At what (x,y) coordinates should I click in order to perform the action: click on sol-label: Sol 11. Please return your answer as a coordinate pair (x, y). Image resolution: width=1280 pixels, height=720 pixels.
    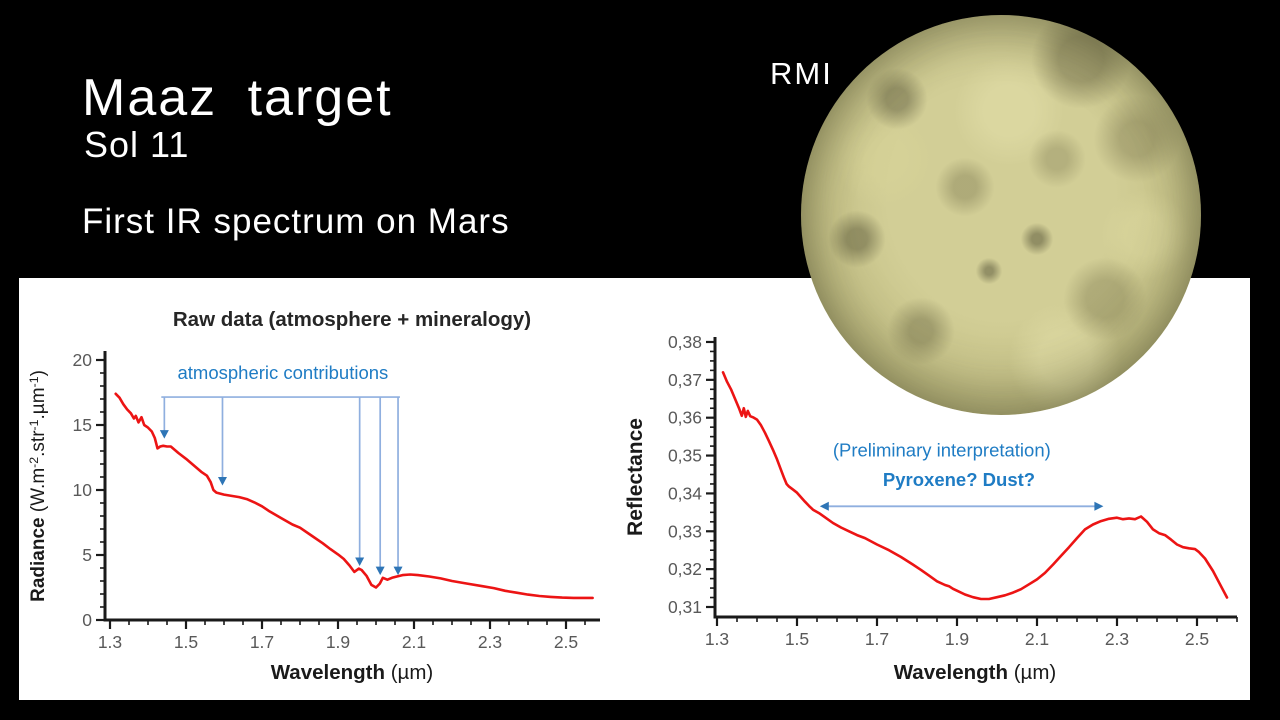
    Looking at the image, I should click on (137, 144).